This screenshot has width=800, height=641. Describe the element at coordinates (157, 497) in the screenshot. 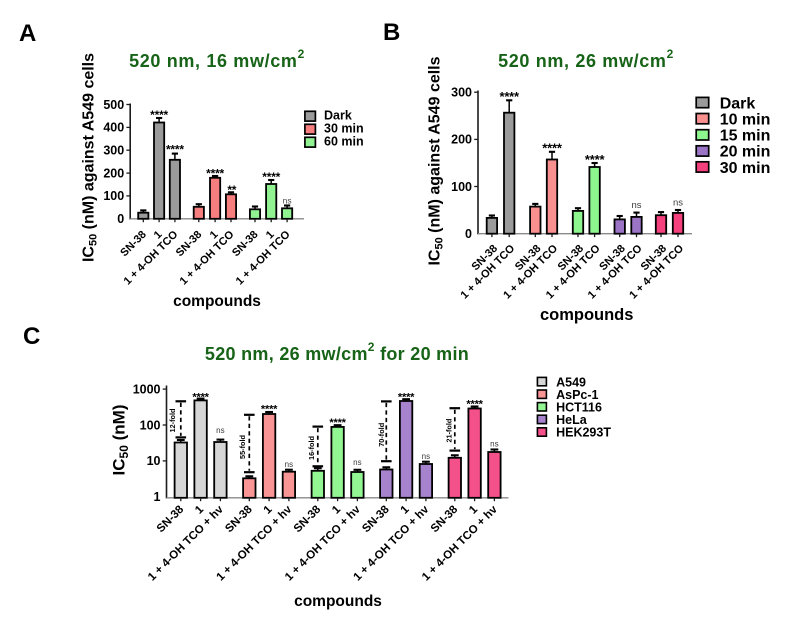

I see `svg-text: 1` at that location.